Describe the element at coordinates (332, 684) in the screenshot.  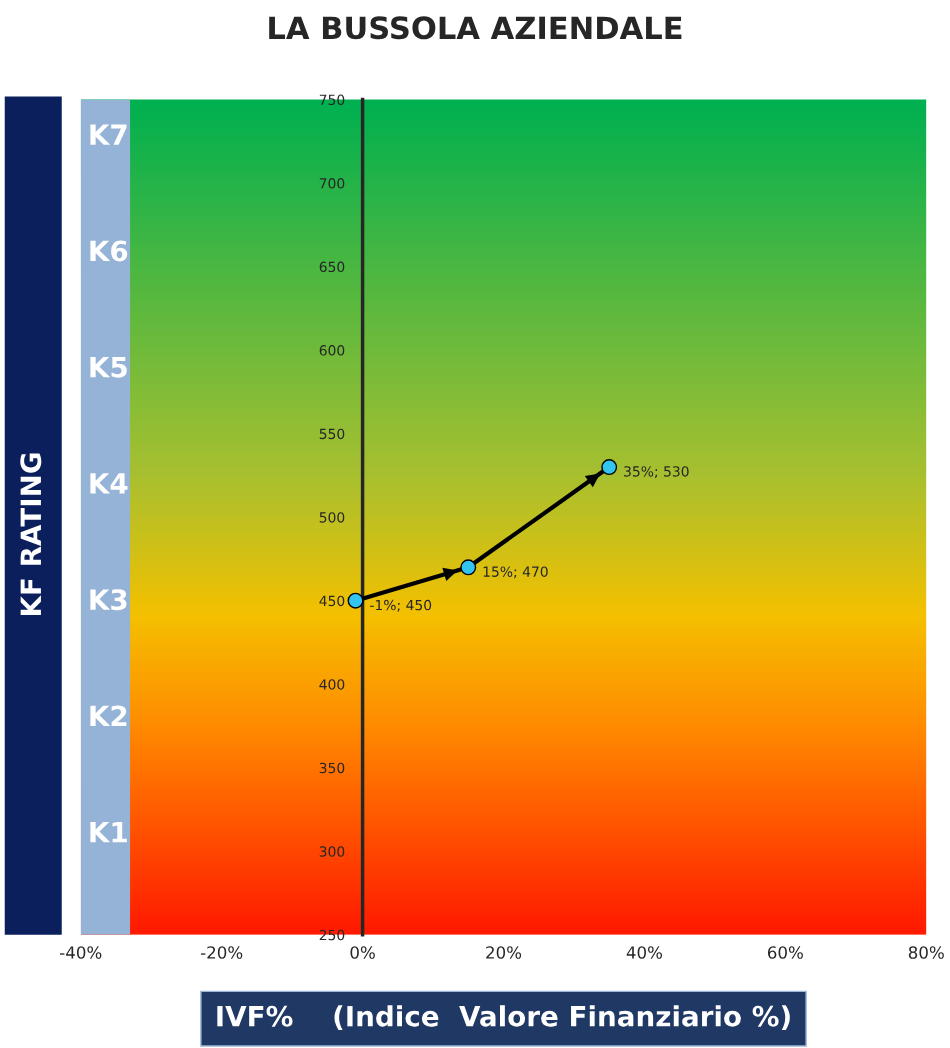
I see `y-tick-label: 400` at that location.